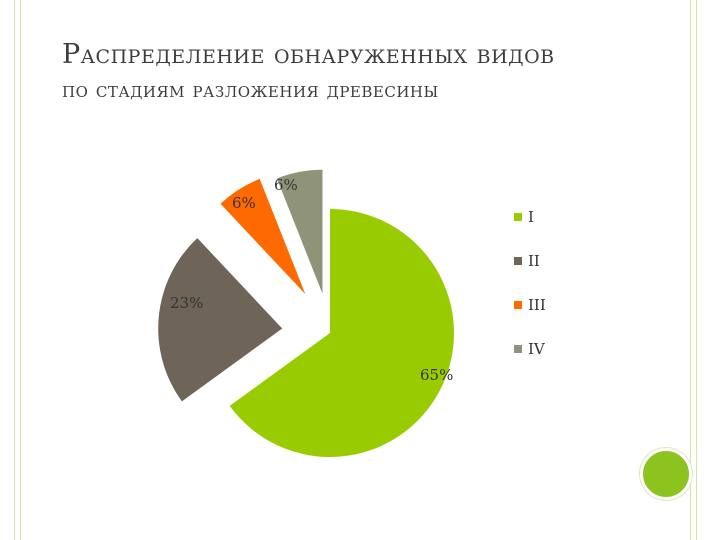 The height and width of the screenshot is (540, 720). What do you see at coordinates (308, 54) in the screenshot?
I see `slide-title-line1: Распределение обнаруженных видов` at bounding box center [308, 54].